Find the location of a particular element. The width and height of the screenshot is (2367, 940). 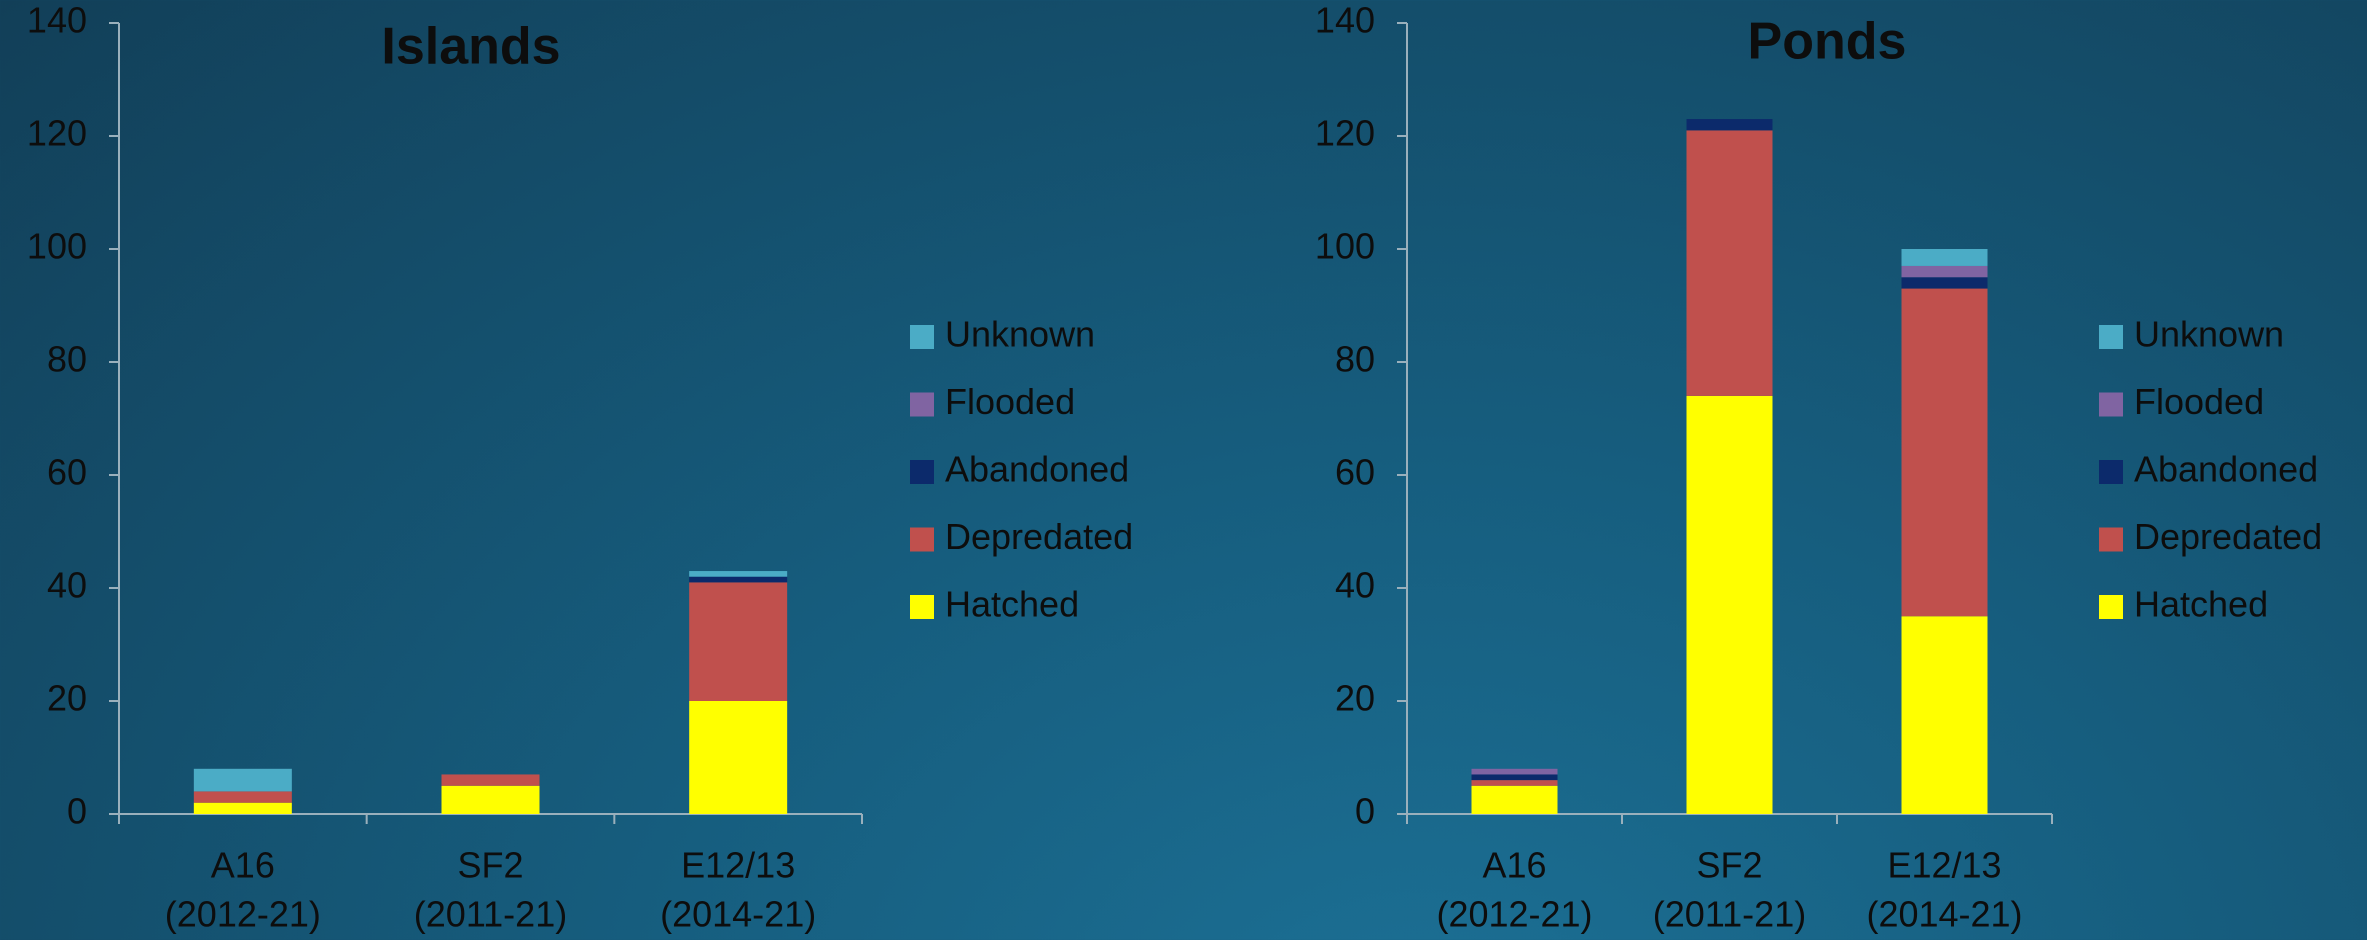

chart-title: Ponds is located at coordinates (1827, 42).